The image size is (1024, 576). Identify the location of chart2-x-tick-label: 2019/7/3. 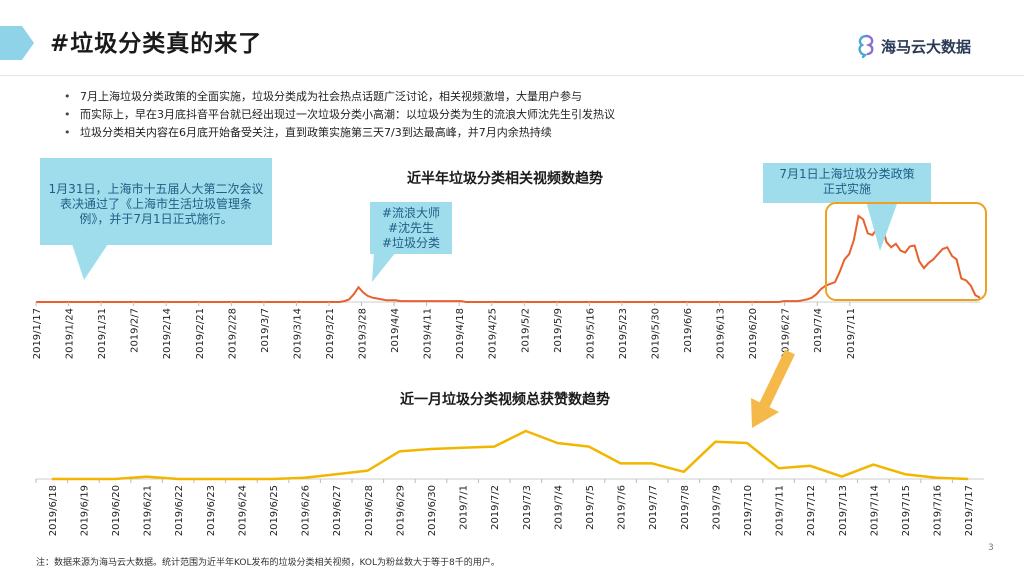
(527, 507).